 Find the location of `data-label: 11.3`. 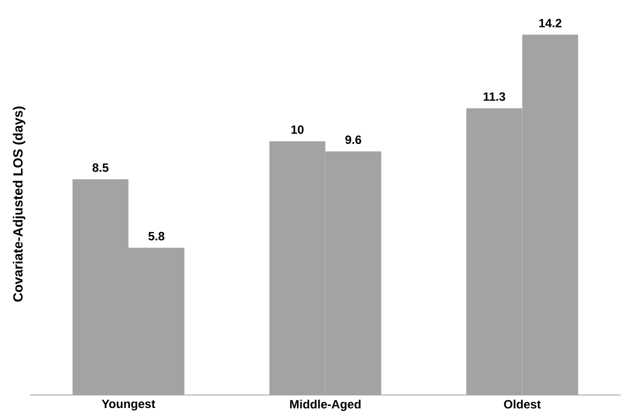

data-label: 11.3 is located at coordinates (495, 96).